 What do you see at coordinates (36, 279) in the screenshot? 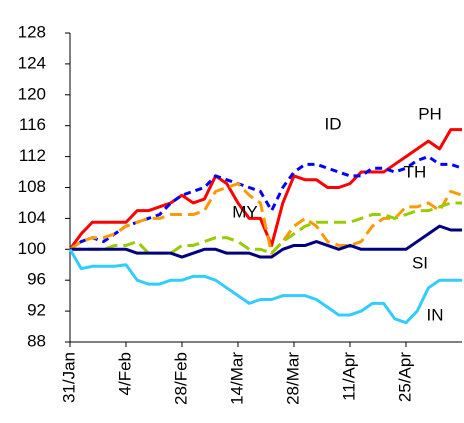
I see `y-tick-label: 96` at bounding box center [36, 279].